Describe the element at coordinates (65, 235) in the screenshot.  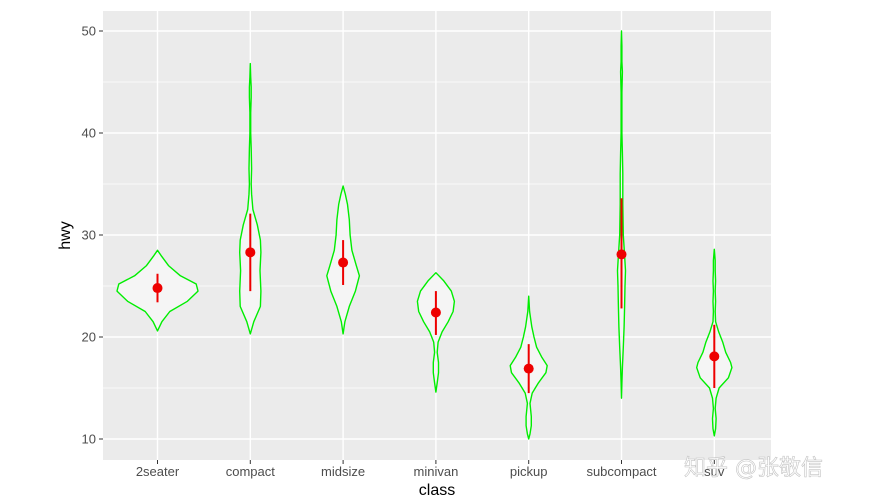
I see `y-axis-title: hwy` at that location.